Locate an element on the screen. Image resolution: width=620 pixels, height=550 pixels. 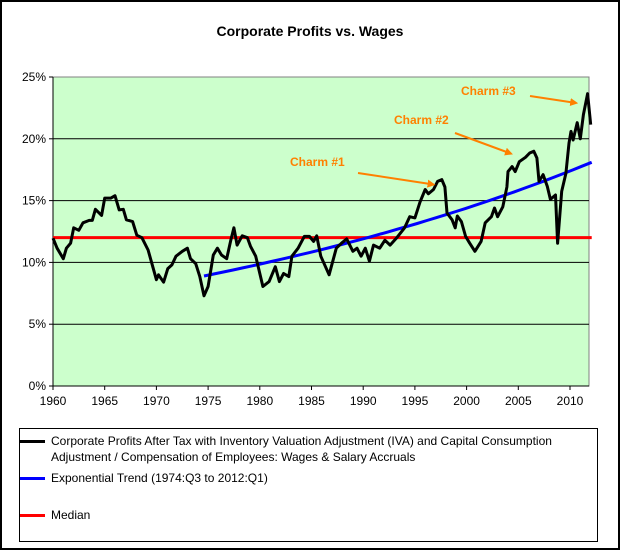
y-tick-label: 15% is located at coordinates (34, 201).